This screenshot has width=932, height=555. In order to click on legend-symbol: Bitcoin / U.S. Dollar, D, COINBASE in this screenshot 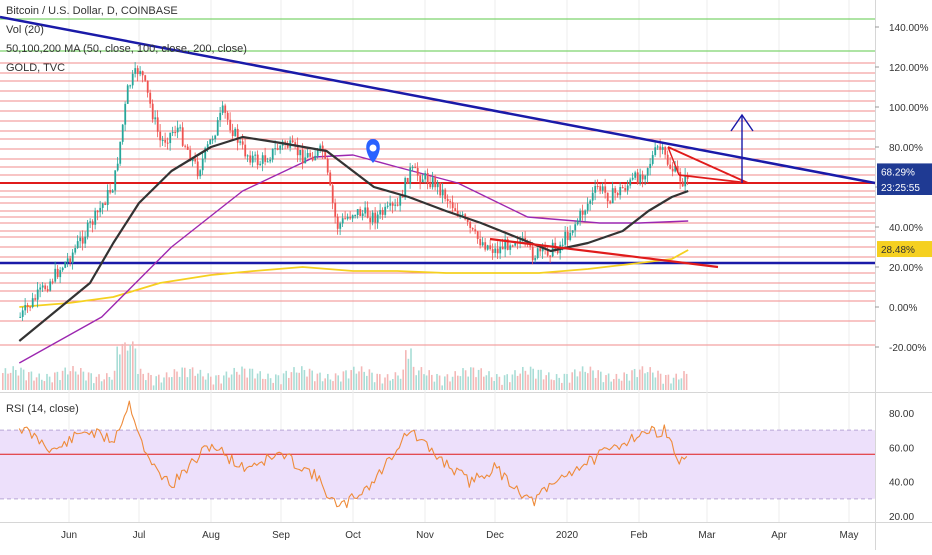, I will do `click(92, 11)`.